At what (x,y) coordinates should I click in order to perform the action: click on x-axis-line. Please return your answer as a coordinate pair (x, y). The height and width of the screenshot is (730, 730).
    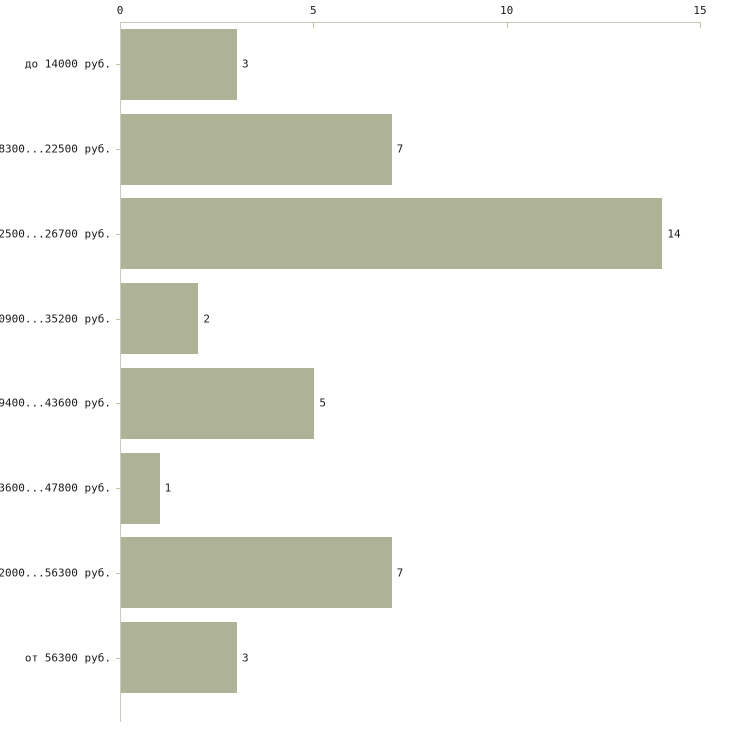
    Looking at the image, I should click on (410, 22).